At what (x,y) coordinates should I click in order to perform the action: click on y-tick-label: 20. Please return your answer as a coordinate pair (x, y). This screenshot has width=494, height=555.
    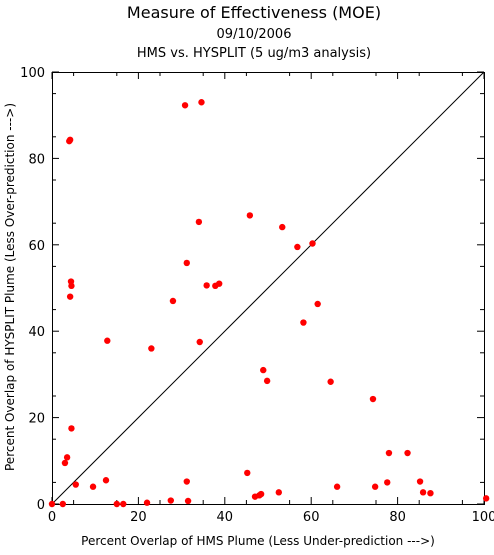
    Looking at the image, I should click on (36, 419).